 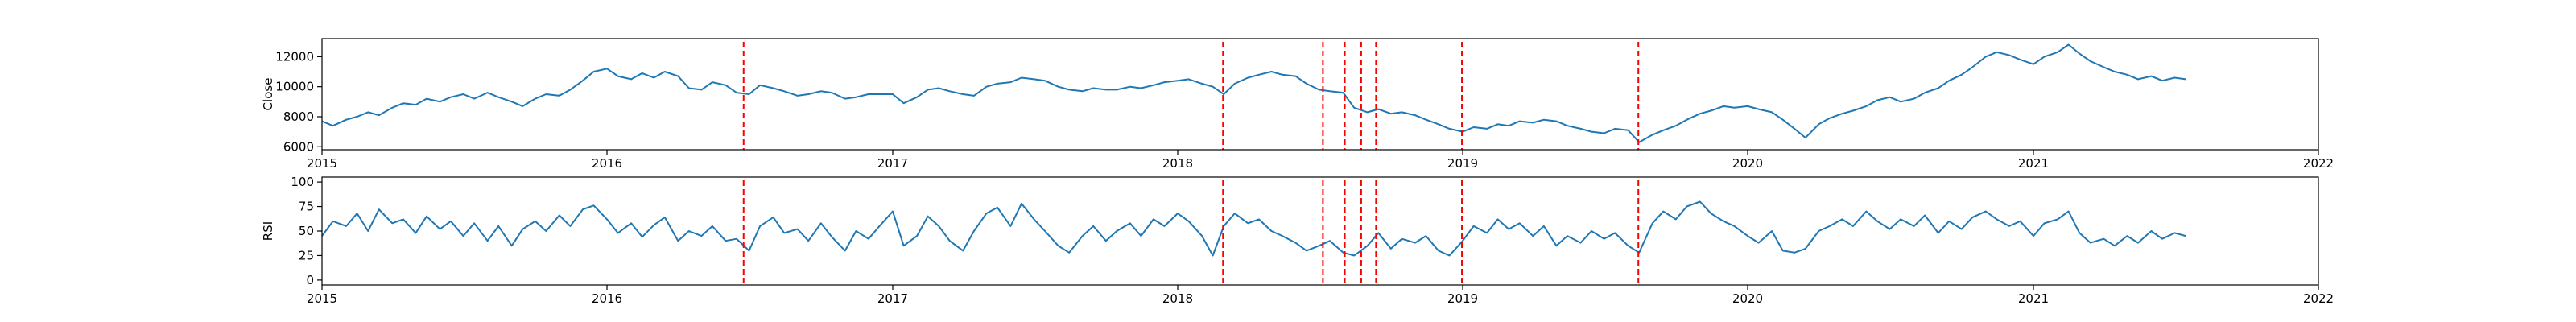 I want to click on y-axis-label: RSI, so click(x=268, y=231).